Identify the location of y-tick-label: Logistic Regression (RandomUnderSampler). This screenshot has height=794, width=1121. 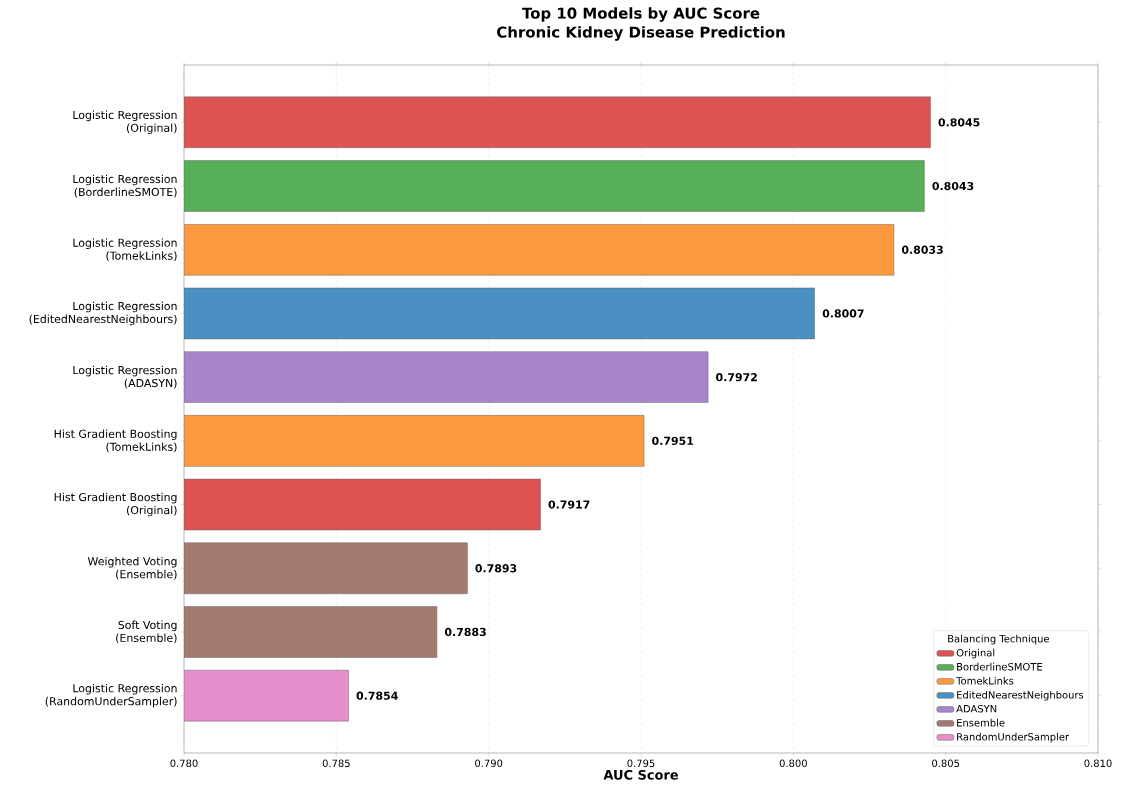
(111, 695).